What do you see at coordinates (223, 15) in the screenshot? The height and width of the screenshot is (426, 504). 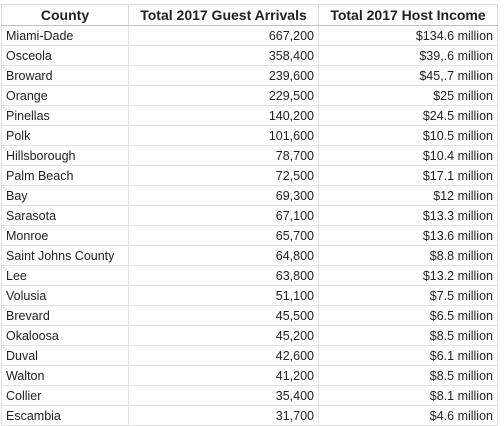 I see `header-guest-arrivals: Total 2017 Guest Arrivals` at bounding box center [223, 15].